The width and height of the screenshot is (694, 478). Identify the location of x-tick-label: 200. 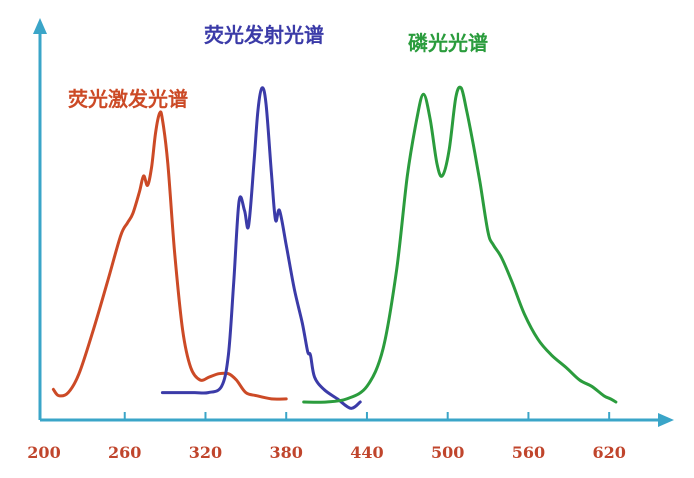
(43, 452).